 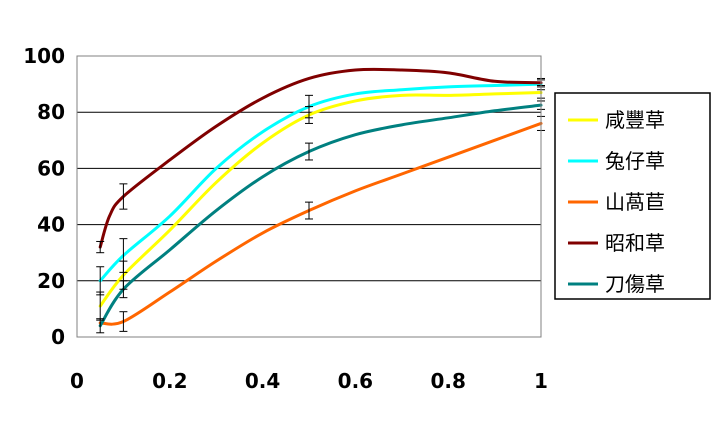 I want to click on y-tick-label: 60, so click(x=51, y=168).